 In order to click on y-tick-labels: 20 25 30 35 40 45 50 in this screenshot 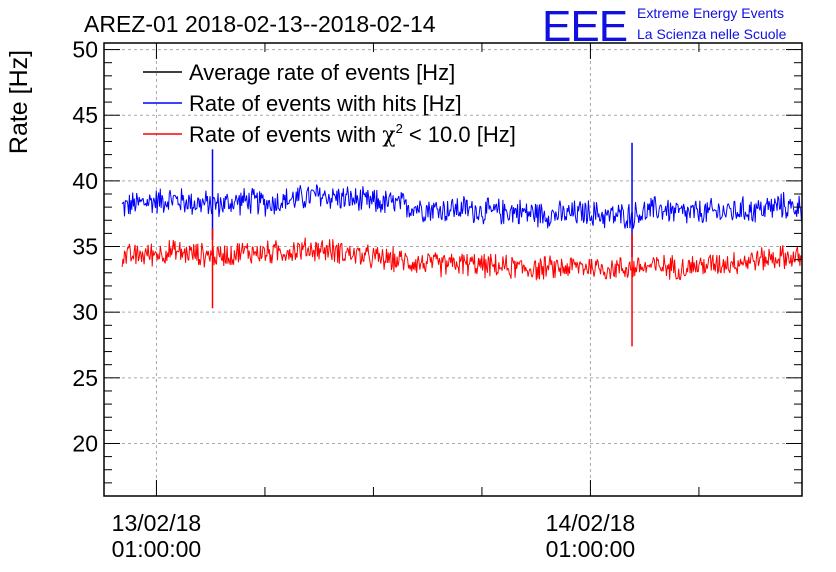, I will do `click(85, 247)`.